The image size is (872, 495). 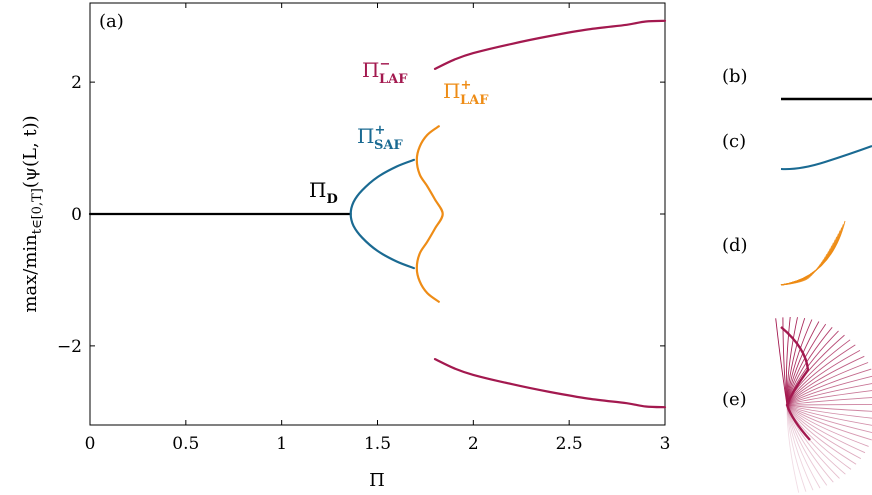 What do you see at coordinates (331, 199) in the screenshot?
I see `branch-label-d-sub: D` at bounding box center [331, 199].